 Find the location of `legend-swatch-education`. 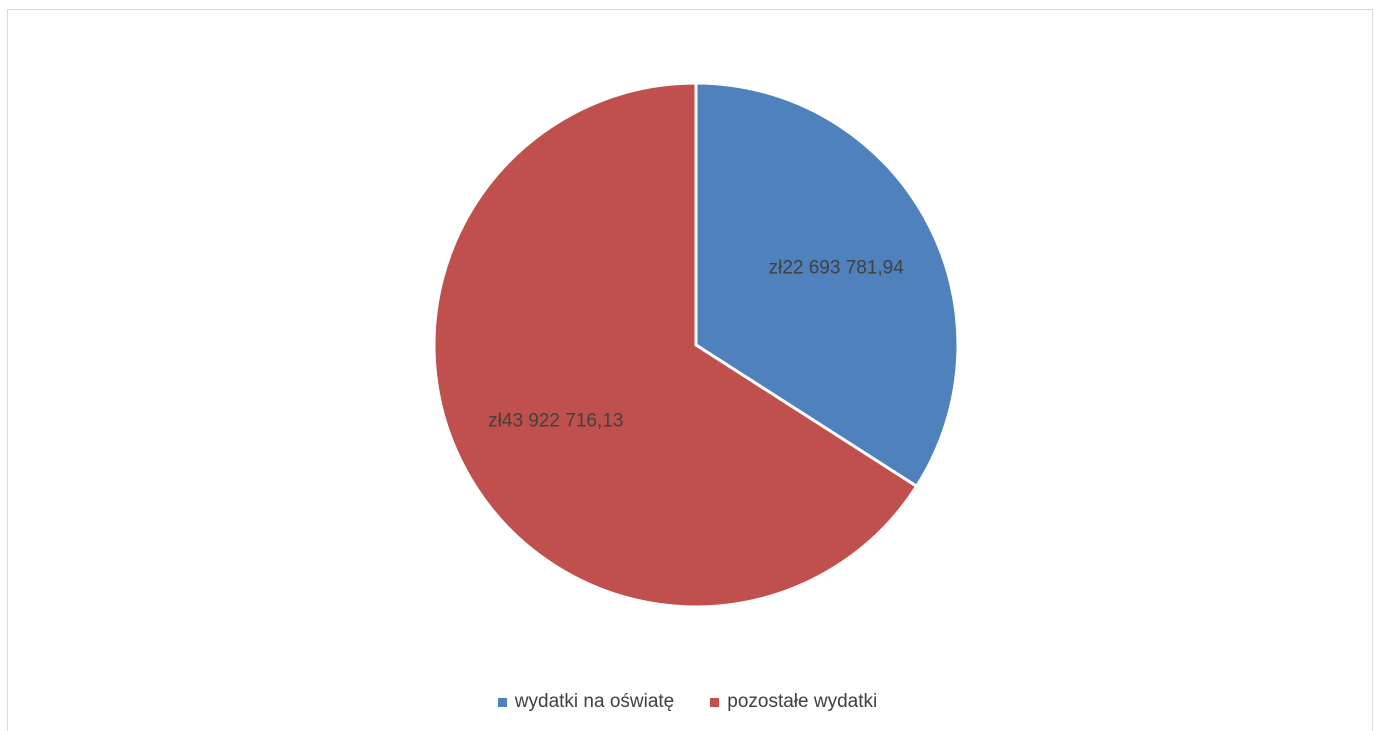

legend-swatch-education is located at coordinates (502, 702).